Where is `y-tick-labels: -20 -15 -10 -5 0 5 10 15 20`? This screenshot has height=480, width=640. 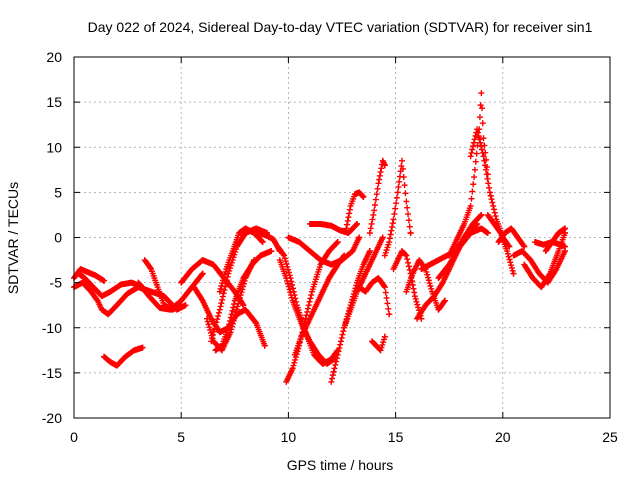
y-tick-labels: -20 -15 -10 -5 0 5 10 15 20 is located at coordinates (52, 237).